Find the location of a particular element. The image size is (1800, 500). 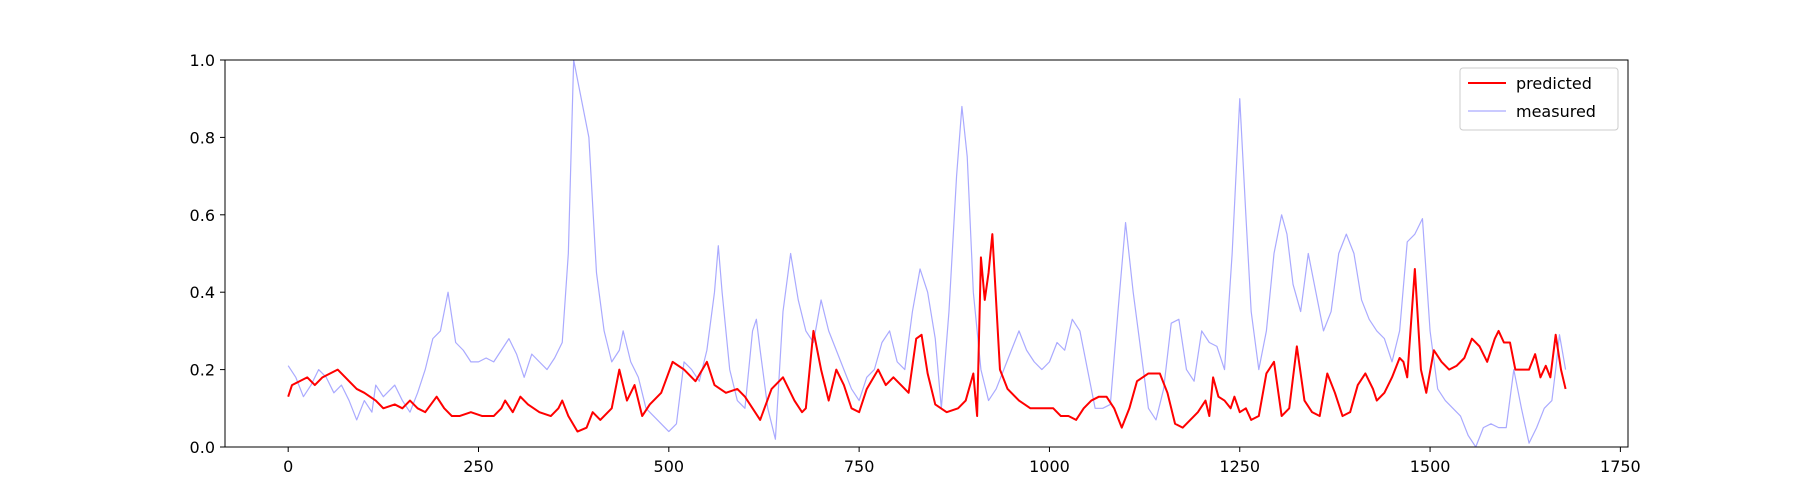

x-axis: 0 250 500 750 1000 1250 1500 1750 is located at coordinates (962, 461).